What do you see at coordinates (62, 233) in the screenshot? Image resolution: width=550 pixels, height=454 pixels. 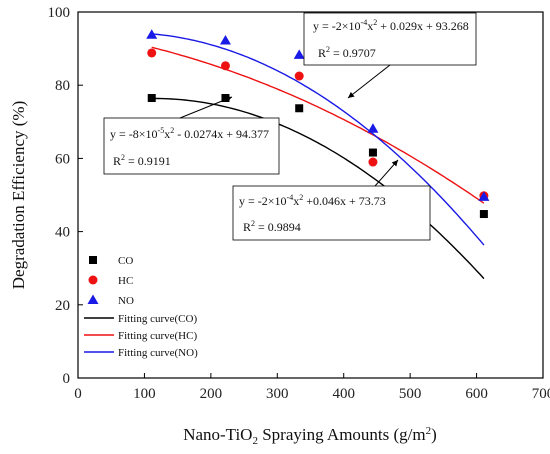 I see `y-tick-label: 40` at bounding box center [62, 233].